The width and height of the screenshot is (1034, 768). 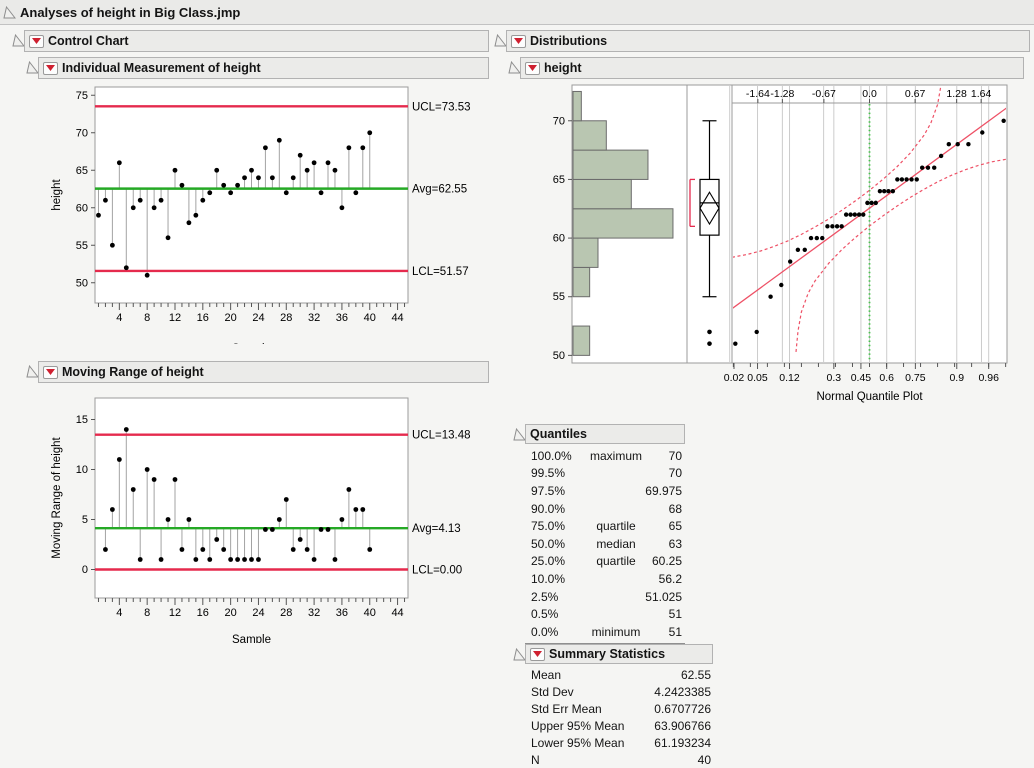 I want to click on svg-text: 0.02, so click(x=734, y=378).